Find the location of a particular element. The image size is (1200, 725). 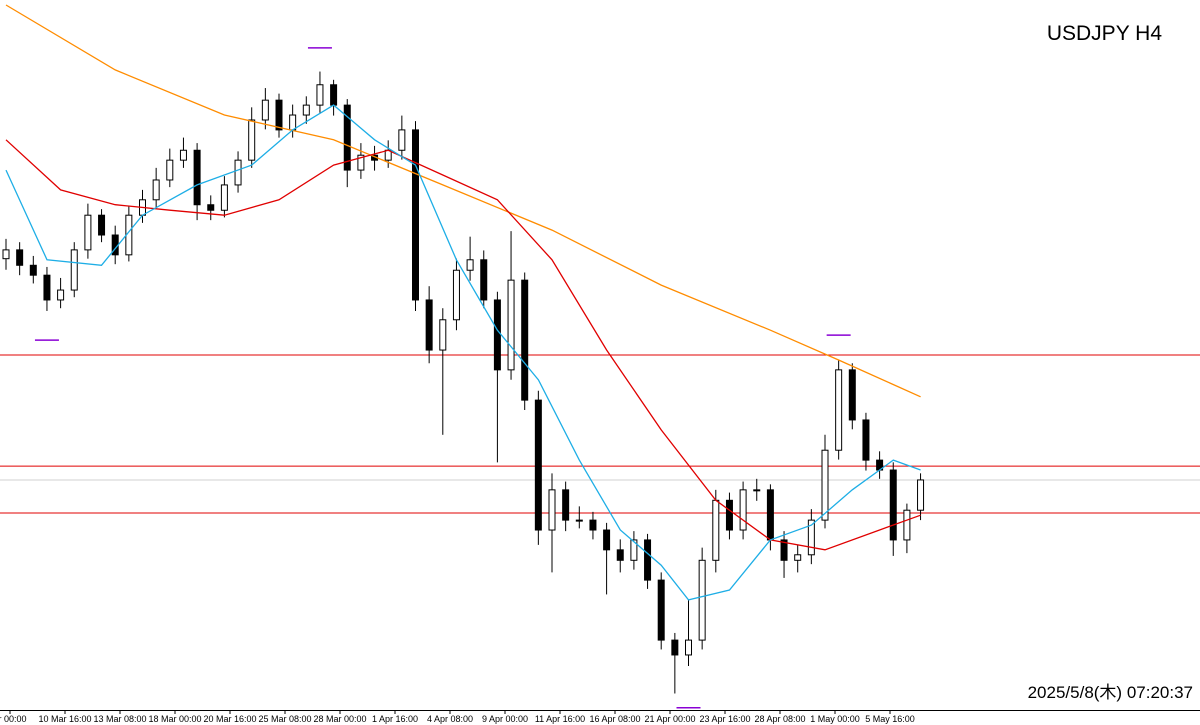

x-tick-label: 4 Apr 08:00 is located at coordinates (450, 719).